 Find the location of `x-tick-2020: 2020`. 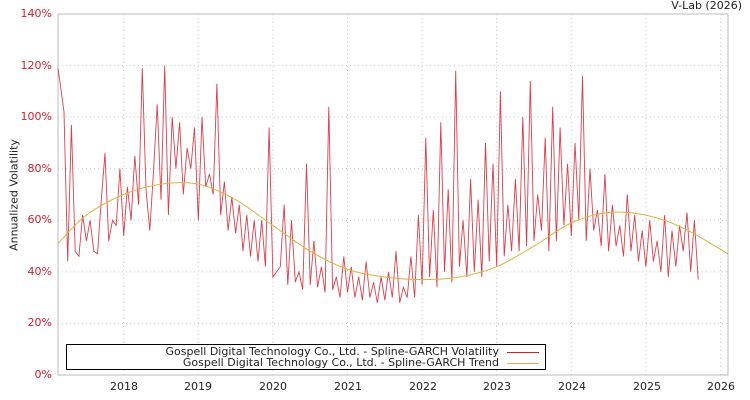

x-tick-2020: 2020 is located at coordinates (273, 386).